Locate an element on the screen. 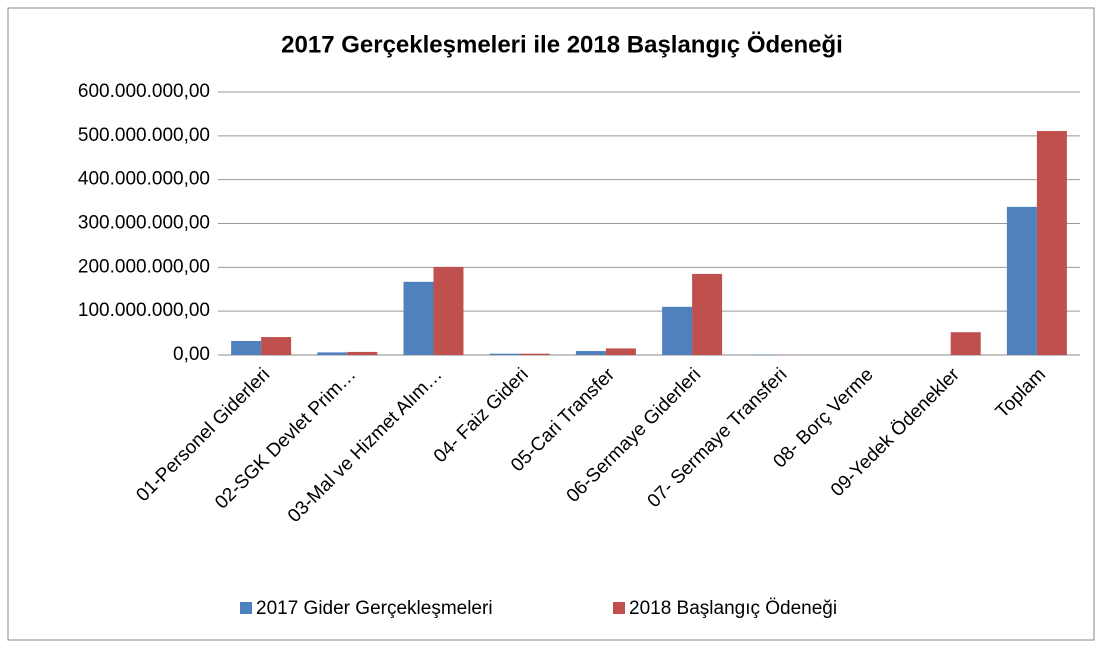  y-tick-label: 300.000.000,00 is located at coordinates (144, 223).